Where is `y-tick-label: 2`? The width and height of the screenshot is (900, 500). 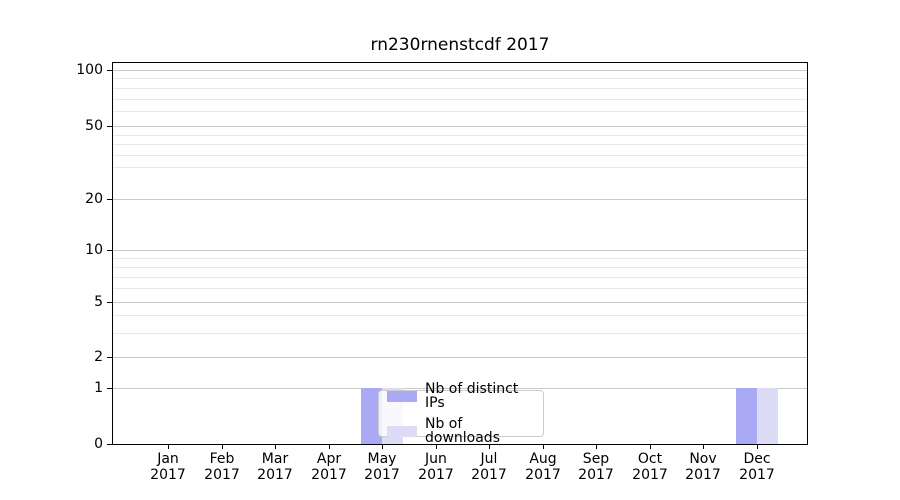 y-tick-label: 2 is located at coordinates (98, 357).